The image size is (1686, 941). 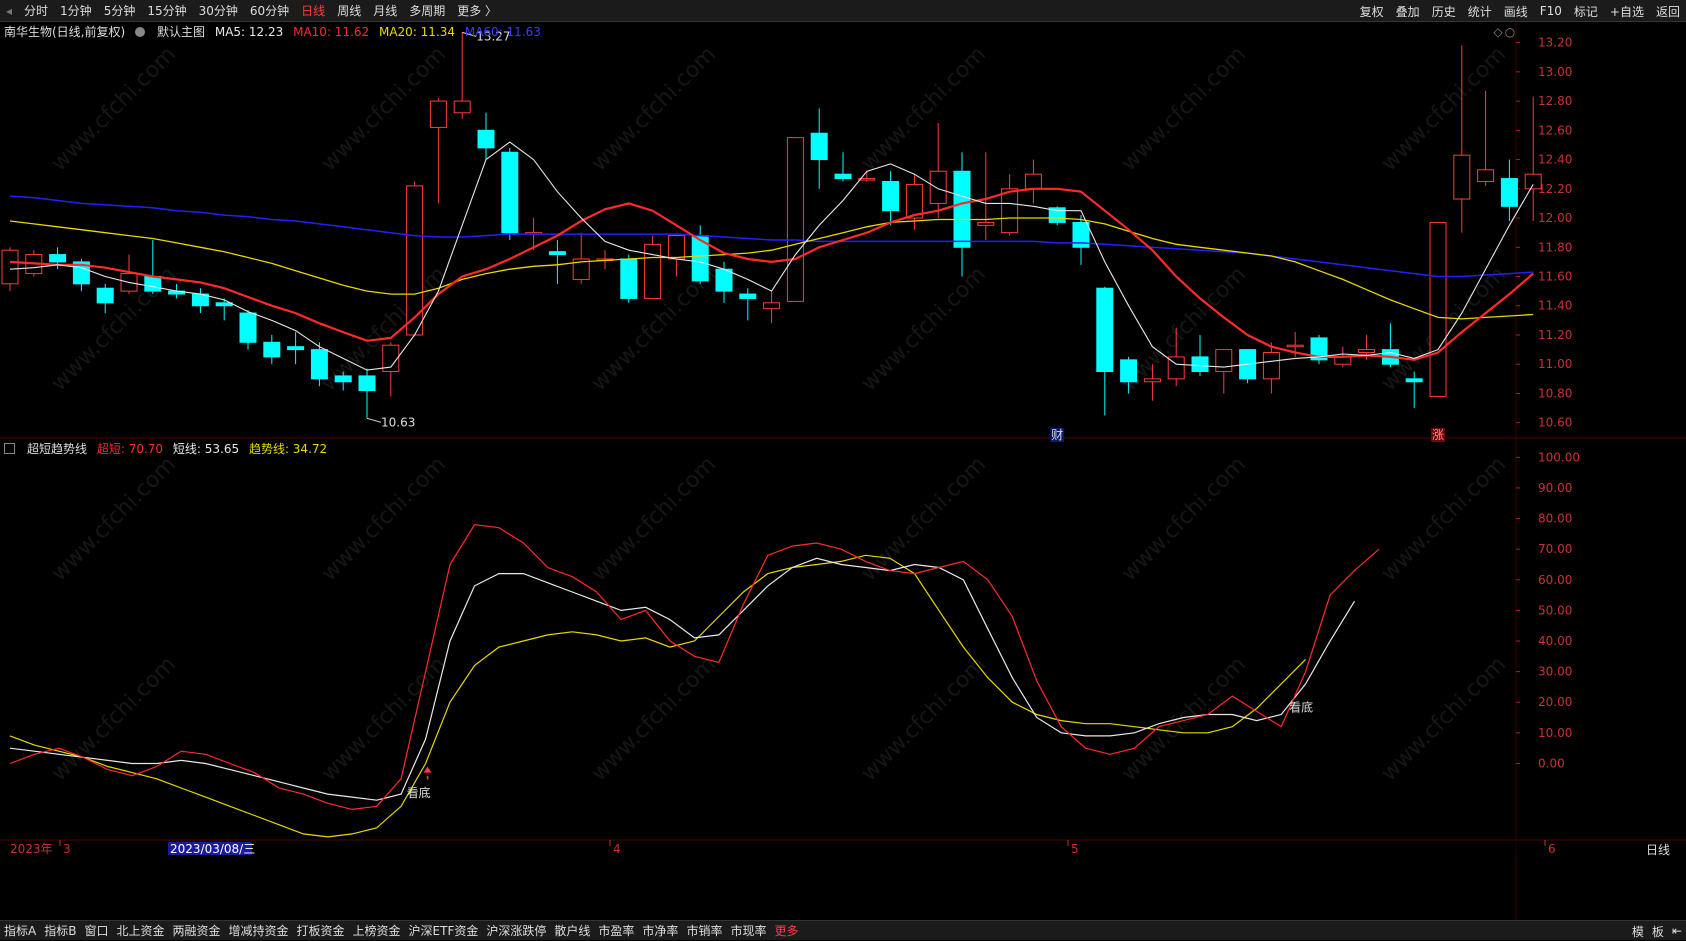 I want to click on indicator-tab: 市销率, so click(x=704, y=931).